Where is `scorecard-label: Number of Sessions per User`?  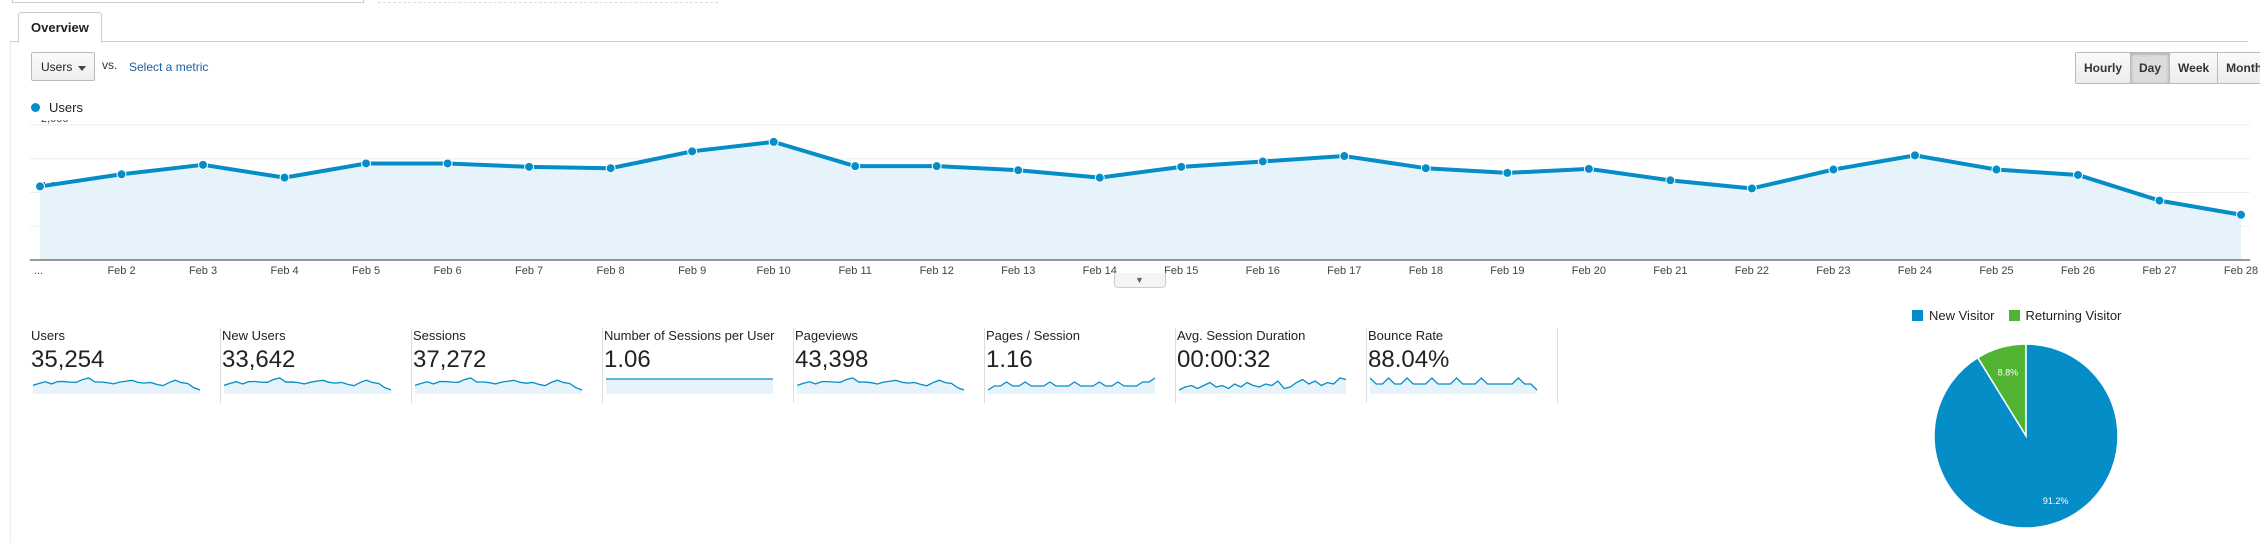
scorecard-label: Number of Sessions per User is located at coordinates (689, 335).